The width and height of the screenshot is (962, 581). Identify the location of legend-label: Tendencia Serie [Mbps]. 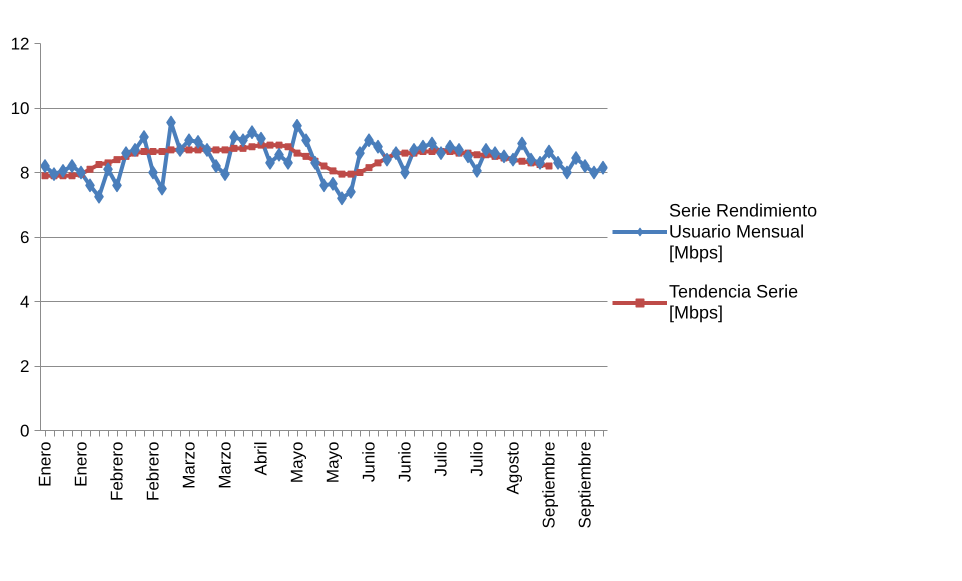
(733, 302).